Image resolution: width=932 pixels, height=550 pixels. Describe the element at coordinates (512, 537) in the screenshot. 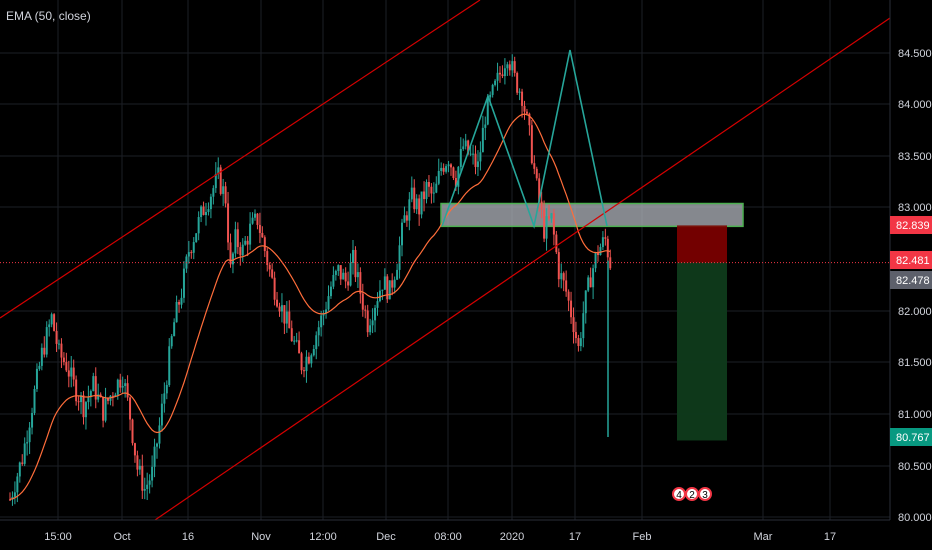

I see `x-tick-label: 2020` at that location.